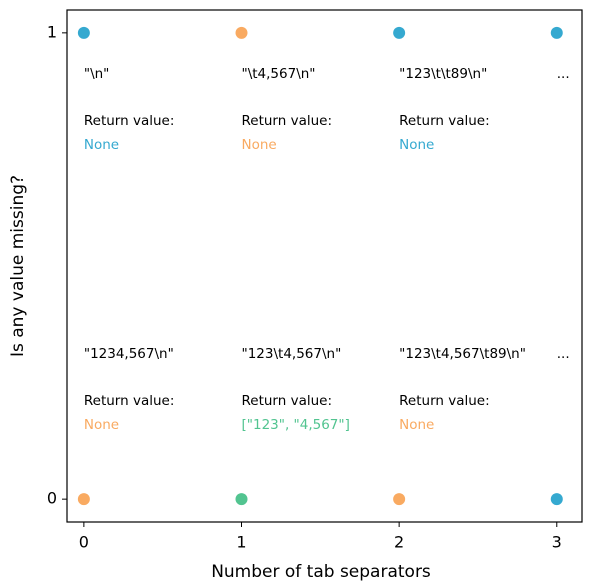  Describe the element at coordinates (129, 354) in the screenshot. I see `annotation-input: "1234,567\n"` at that location.